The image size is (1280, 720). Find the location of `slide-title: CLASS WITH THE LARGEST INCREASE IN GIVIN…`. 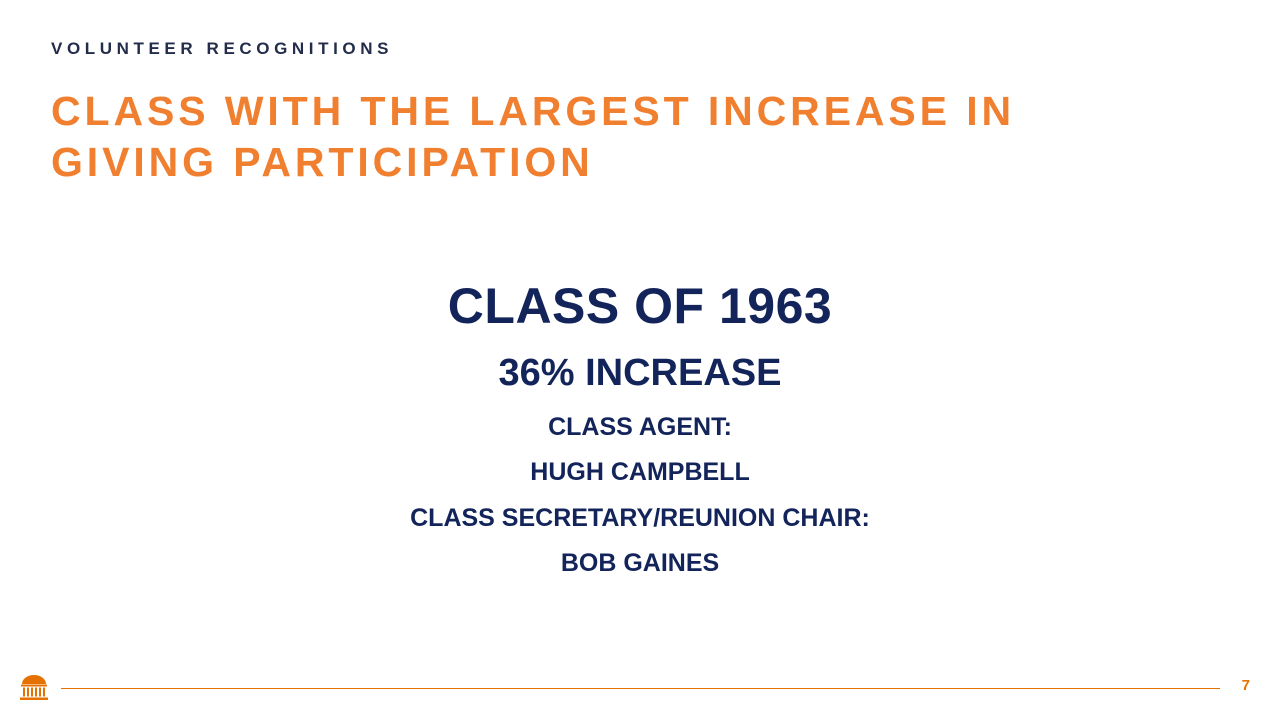

slide-title: CLASS WITH THE LARGEST INCREASE IN GIVIN… is located at coordinates (631, 137).